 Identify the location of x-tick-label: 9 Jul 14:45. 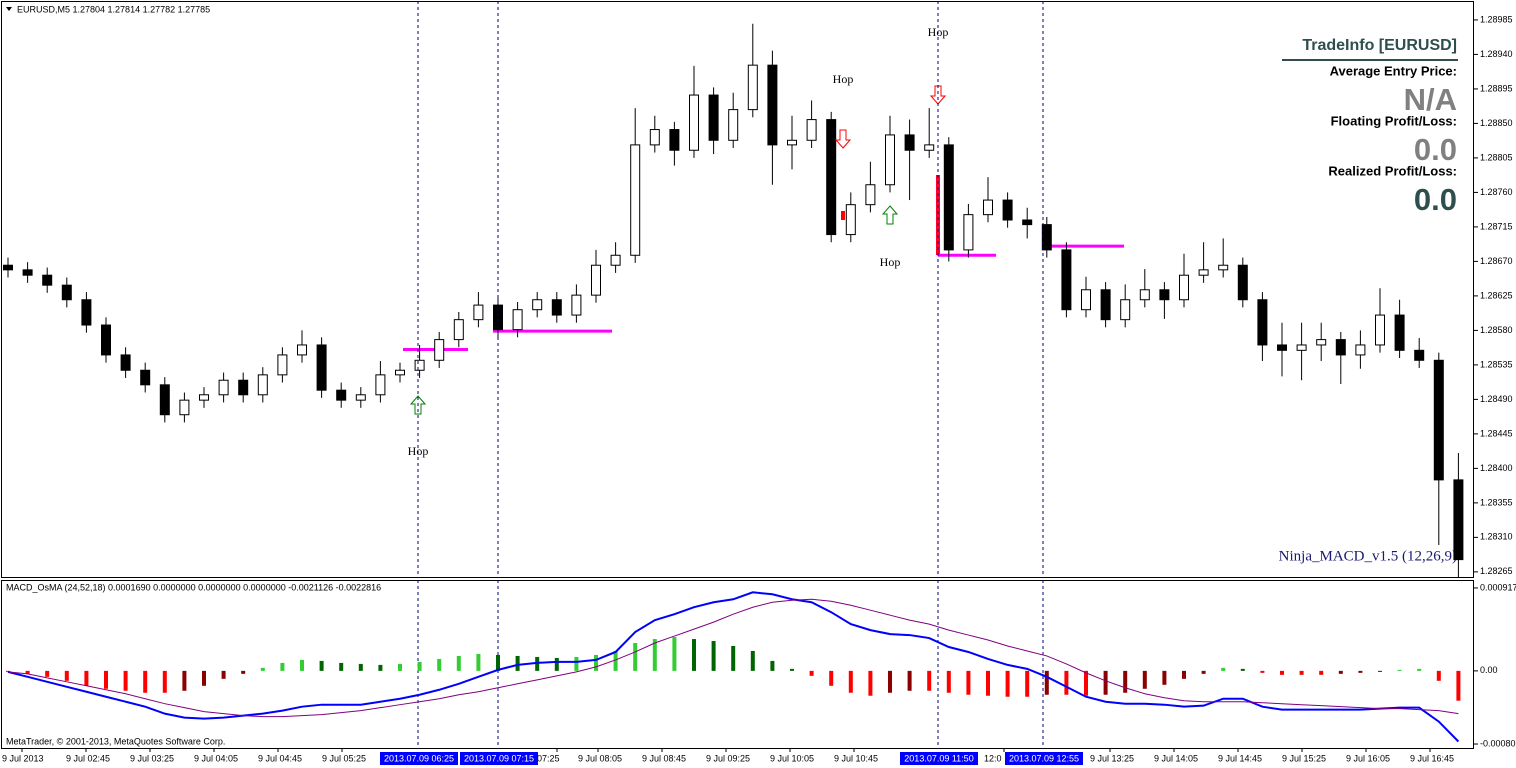
(1240, 758).